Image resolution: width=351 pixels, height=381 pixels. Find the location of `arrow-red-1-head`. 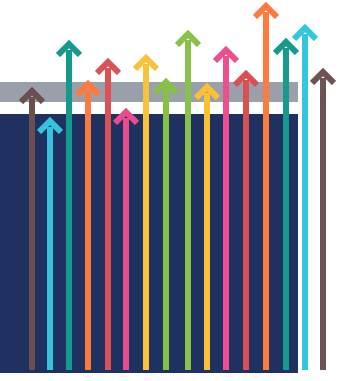

arrow-red-1-head is located at coordinates (108, 66).